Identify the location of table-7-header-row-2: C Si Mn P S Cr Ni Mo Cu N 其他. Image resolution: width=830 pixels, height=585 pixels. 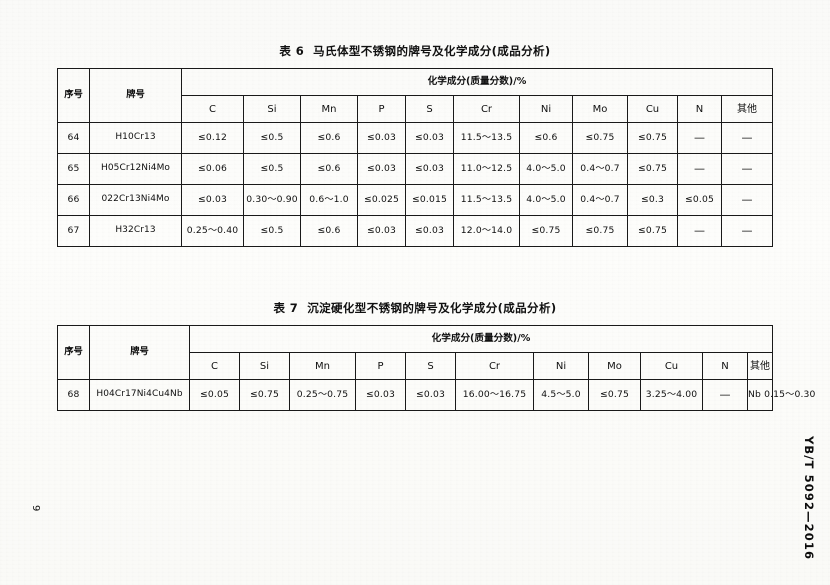
(415, 366).